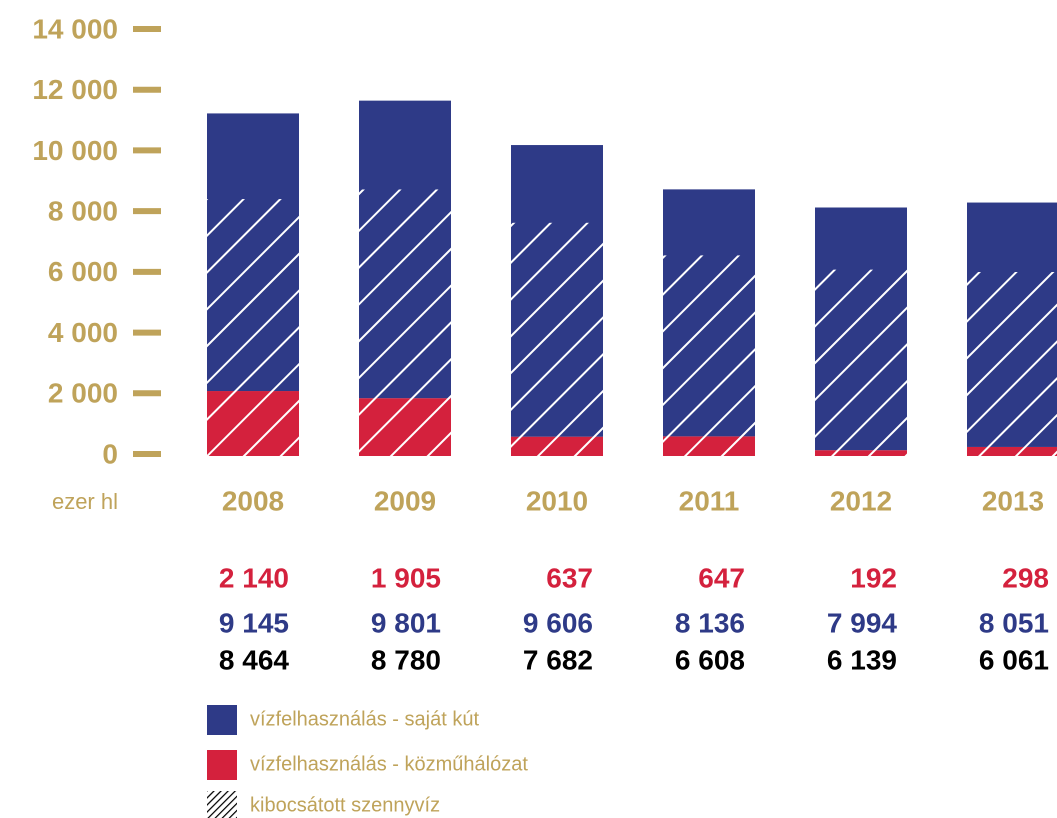 The image size is (1057, 818). Describe the element at coordinates (405, 500) in the screenshot. I see `x-tick-label: 2009` at that location.